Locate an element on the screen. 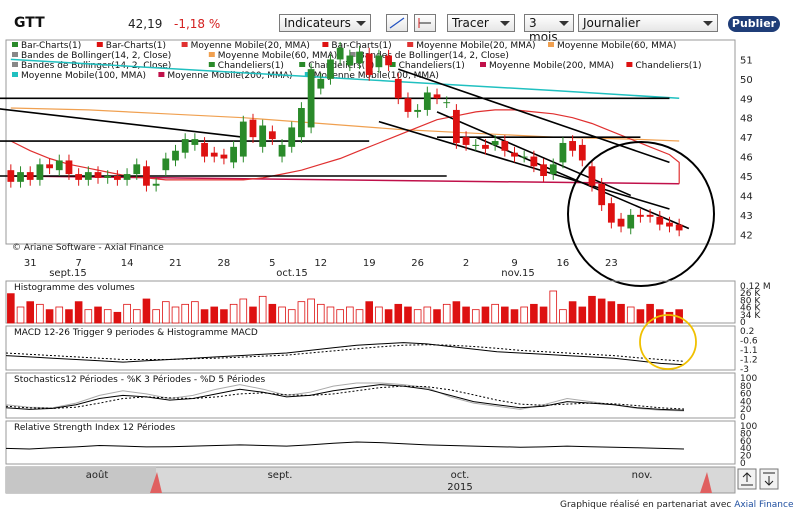 Image resolution: width=811 pixels, height=519 pixels. horizontal-line-icon is located at coordinates (424, 23).